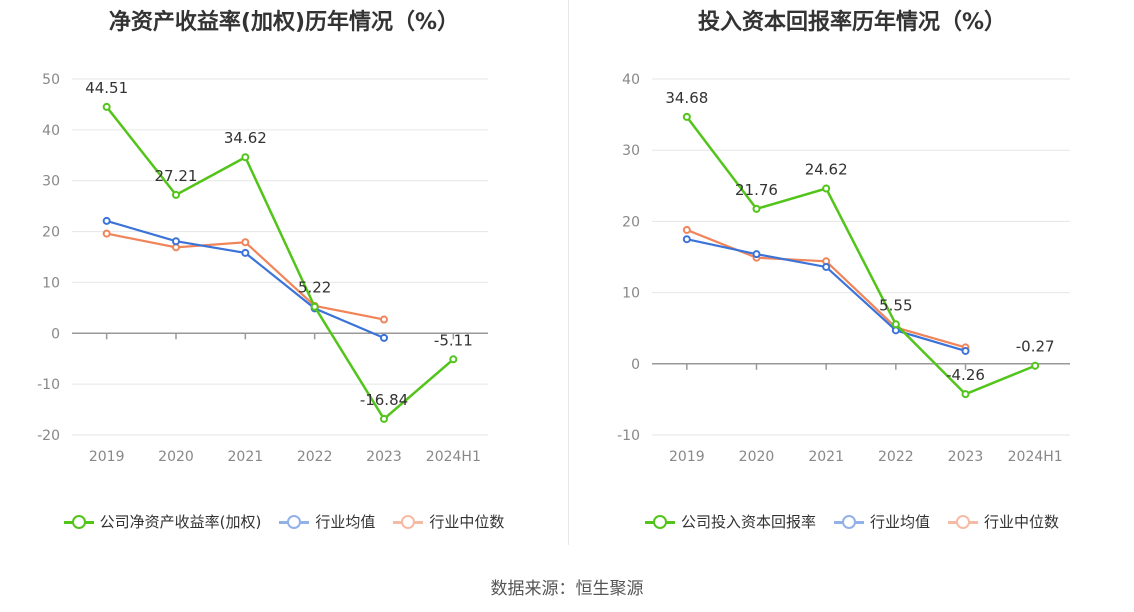  I want to click on data-label: 34.68, so click(686, 98).